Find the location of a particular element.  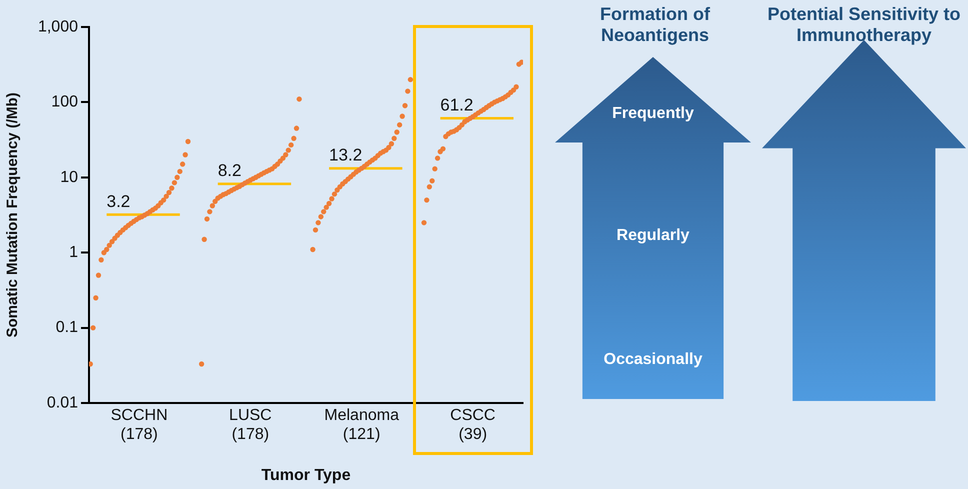

y-tick-label: 0.01 is located at coordinates (62, 403).